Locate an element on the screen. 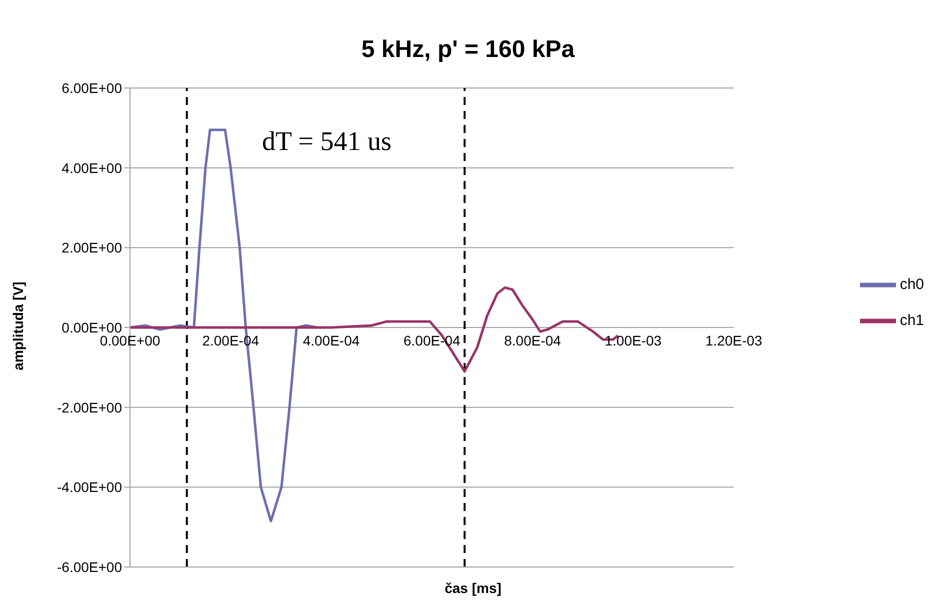  legend-label: ch1 is located at coordinates (912, 320).